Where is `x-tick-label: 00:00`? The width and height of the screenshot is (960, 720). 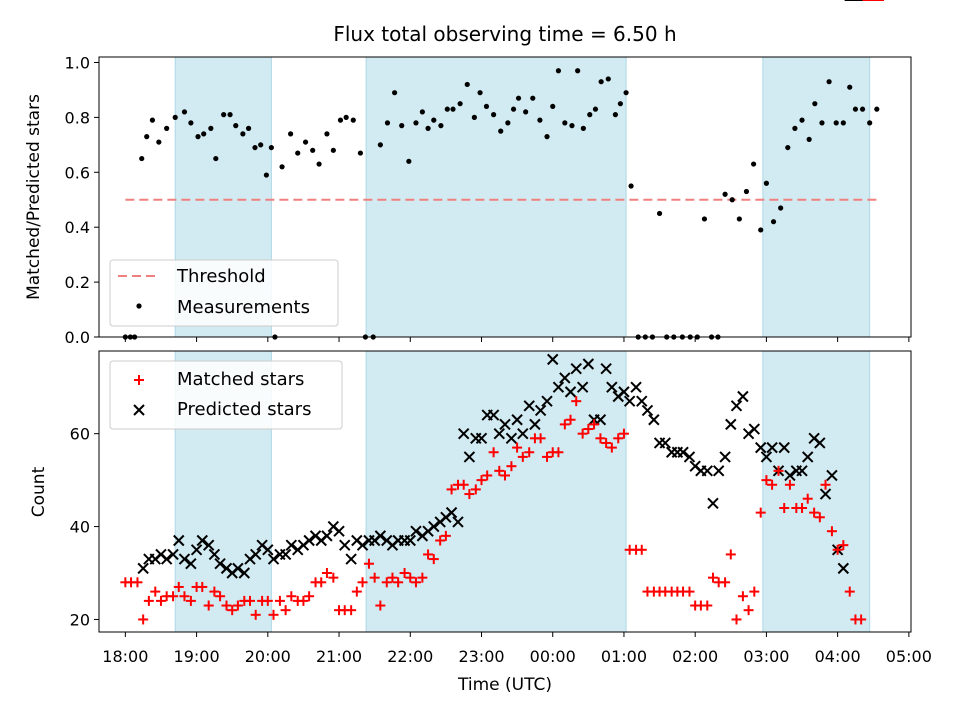 x-tick-label: 00:00 is located at coordinates (553, 656).